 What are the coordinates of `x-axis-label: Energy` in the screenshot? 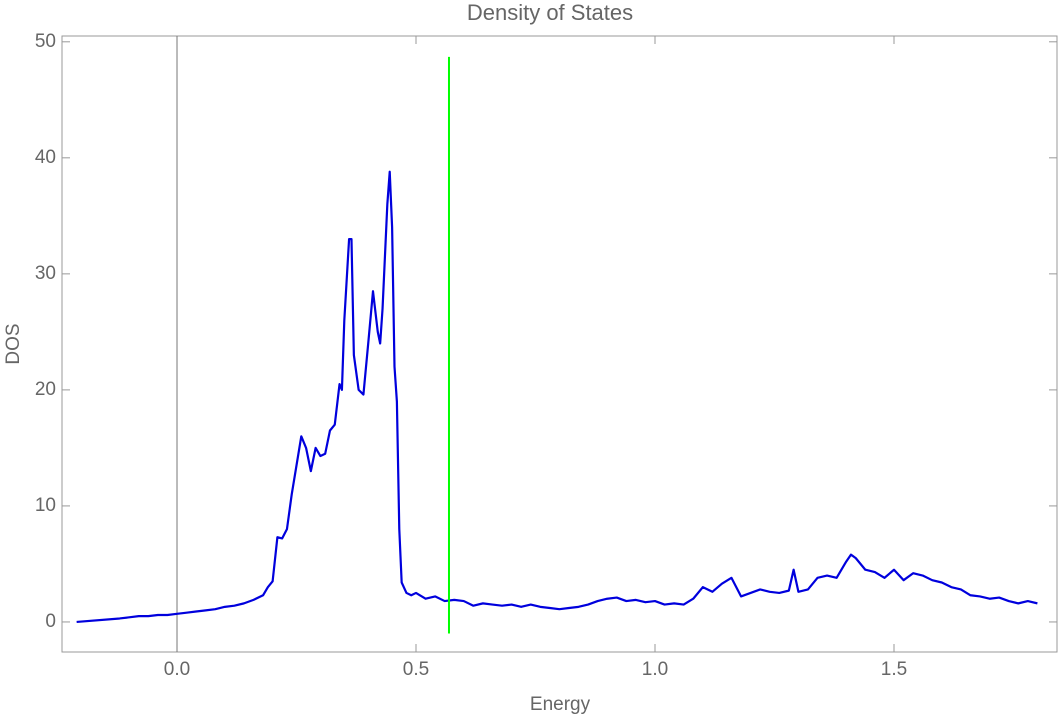 It's located at (560, 704).